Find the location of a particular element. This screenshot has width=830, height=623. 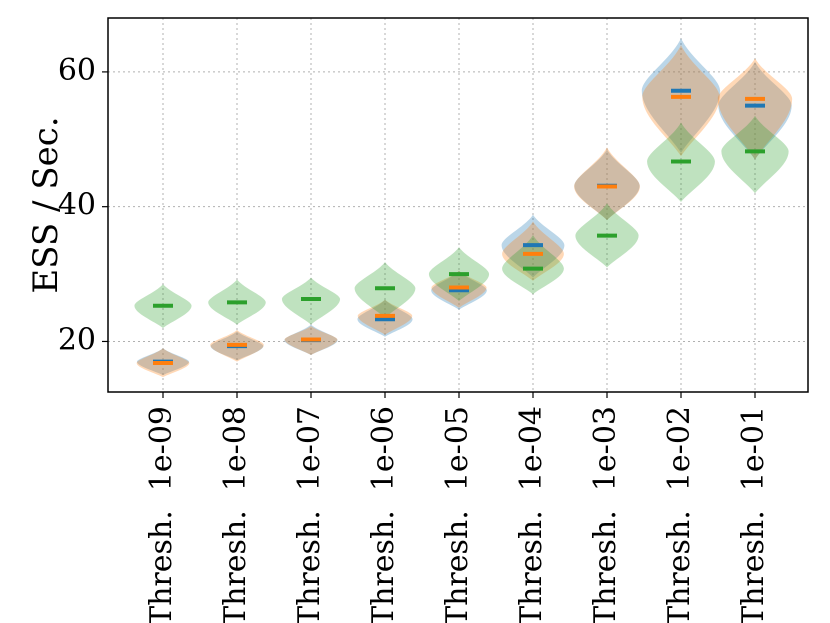

y-axis-ticks: 20 40 60 is located at coordinates (83, 205).